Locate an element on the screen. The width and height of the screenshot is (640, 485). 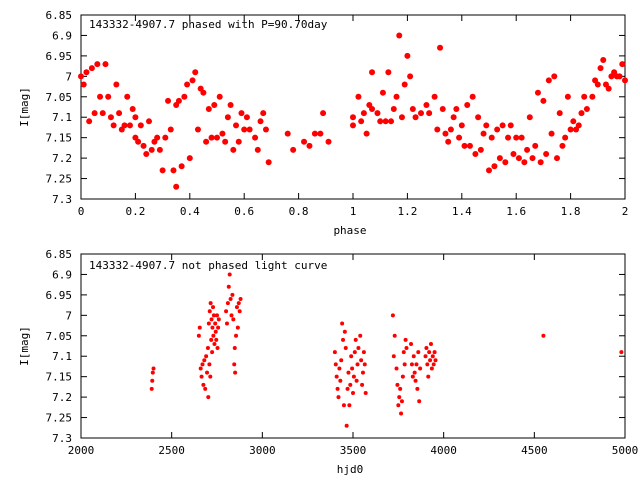
unphased-y-tick-label: 7 is located at coordinates (68, 315).